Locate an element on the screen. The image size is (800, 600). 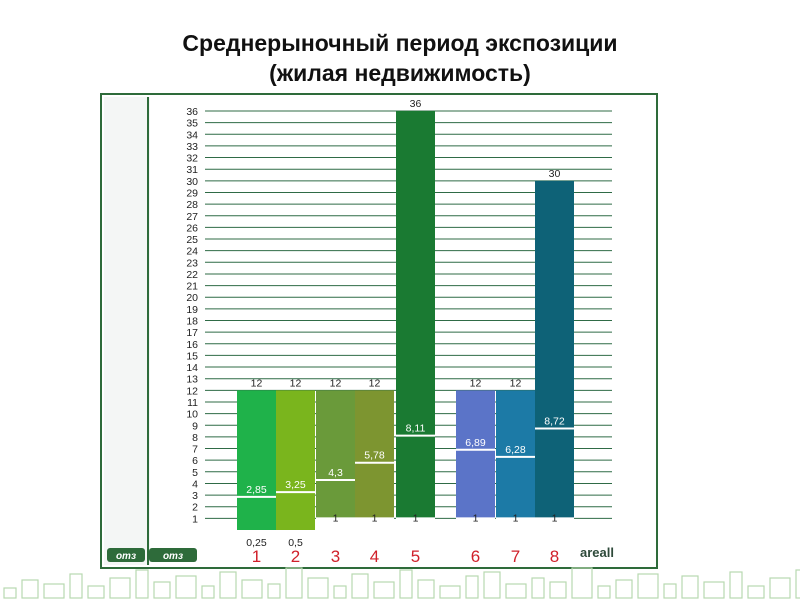
category-label: 4 is located at coordinates (374, 556).